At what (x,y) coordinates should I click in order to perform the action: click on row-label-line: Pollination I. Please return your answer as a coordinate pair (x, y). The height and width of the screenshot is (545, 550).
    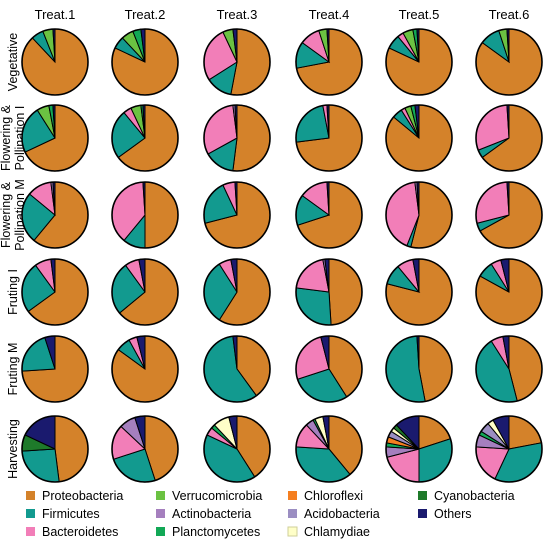
    Looking at the image, I should click on (20, 138).